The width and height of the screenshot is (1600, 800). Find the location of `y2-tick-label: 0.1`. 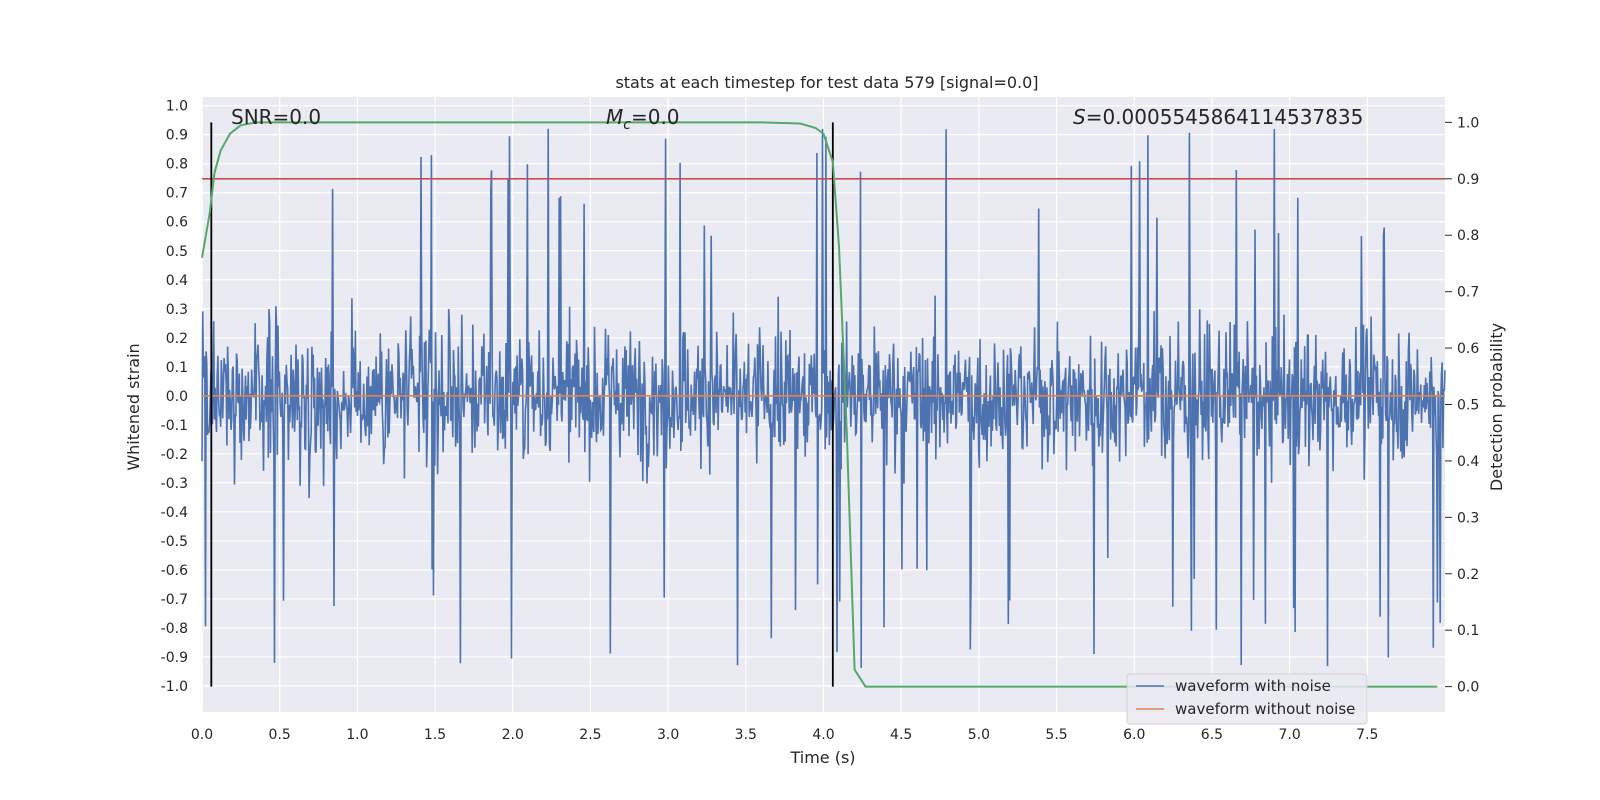

y2-tick-label: 0.1 is located at coordinates (1468, 631).